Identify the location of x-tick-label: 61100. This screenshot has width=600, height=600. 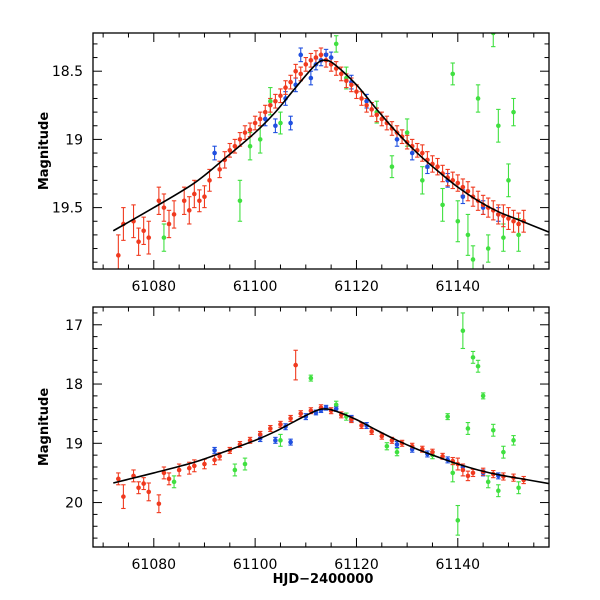
(255, 287).